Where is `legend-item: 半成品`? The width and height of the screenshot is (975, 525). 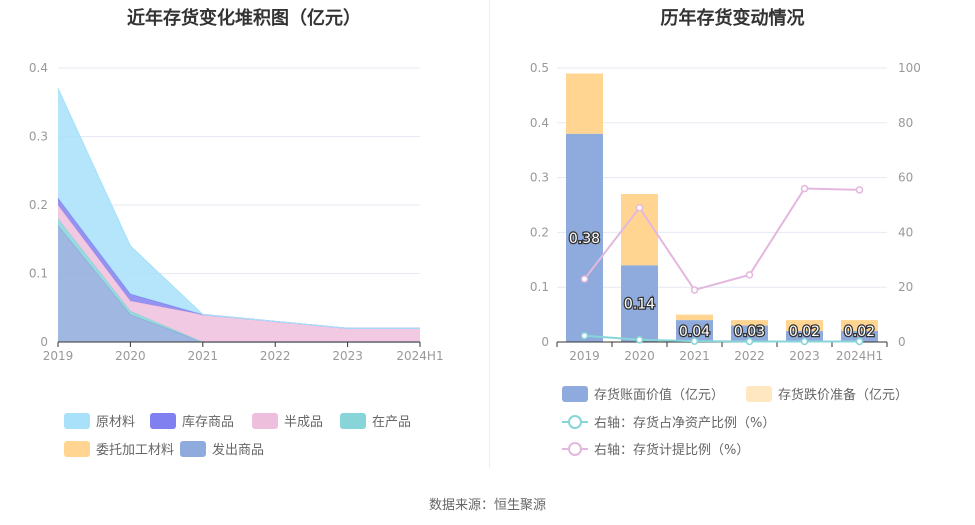 legend-item: 半成品 is located at coordinates (287, 421).